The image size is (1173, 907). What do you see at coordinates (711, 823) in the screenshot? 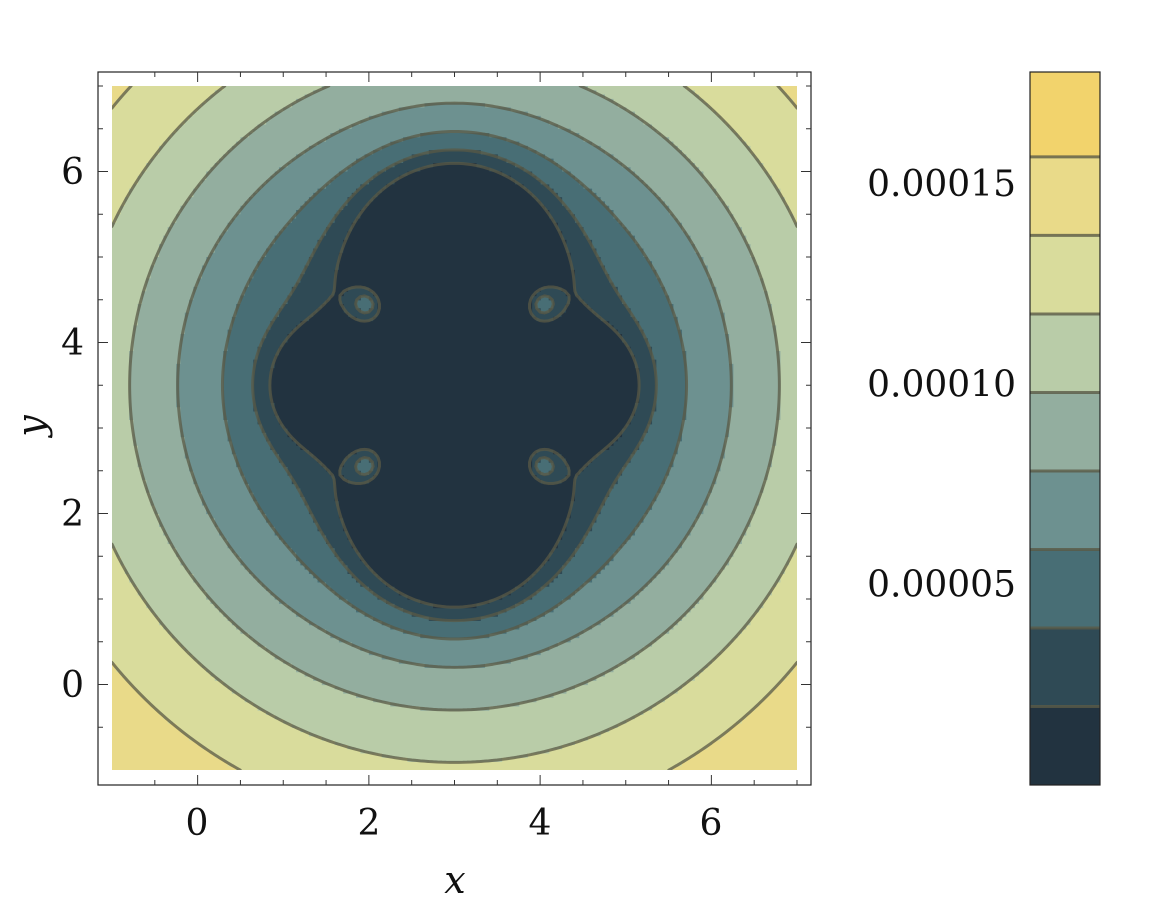
I see `x-tick-label-6: 6` at bounding box center [711, 823].